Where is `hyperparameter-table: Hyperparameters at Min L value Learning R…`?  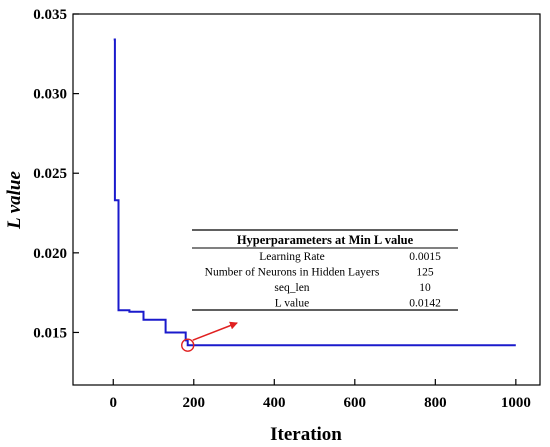
hyperparameter-table: Hyperparameters at Min L value Learning R… is located at coordinates (325, 270).